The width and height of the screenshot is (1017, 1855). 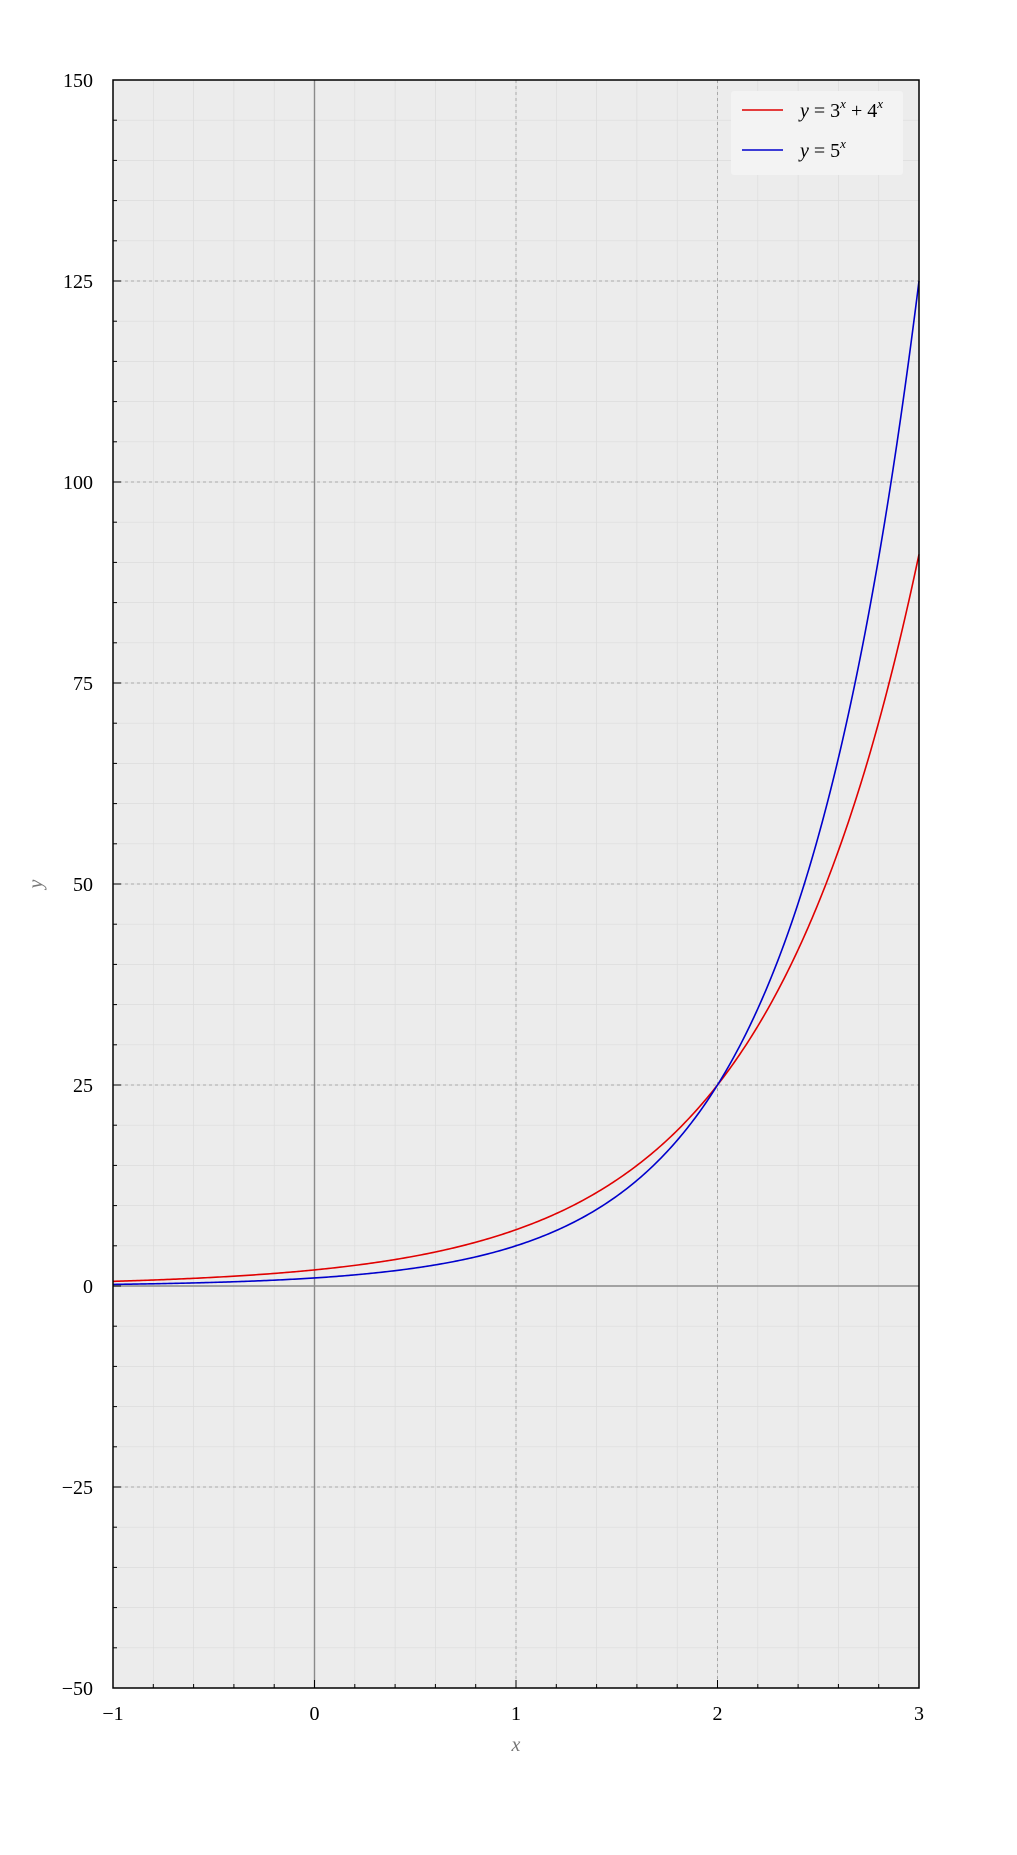 I want to click on y-tick-label: 100, so click(x=78, y=483).